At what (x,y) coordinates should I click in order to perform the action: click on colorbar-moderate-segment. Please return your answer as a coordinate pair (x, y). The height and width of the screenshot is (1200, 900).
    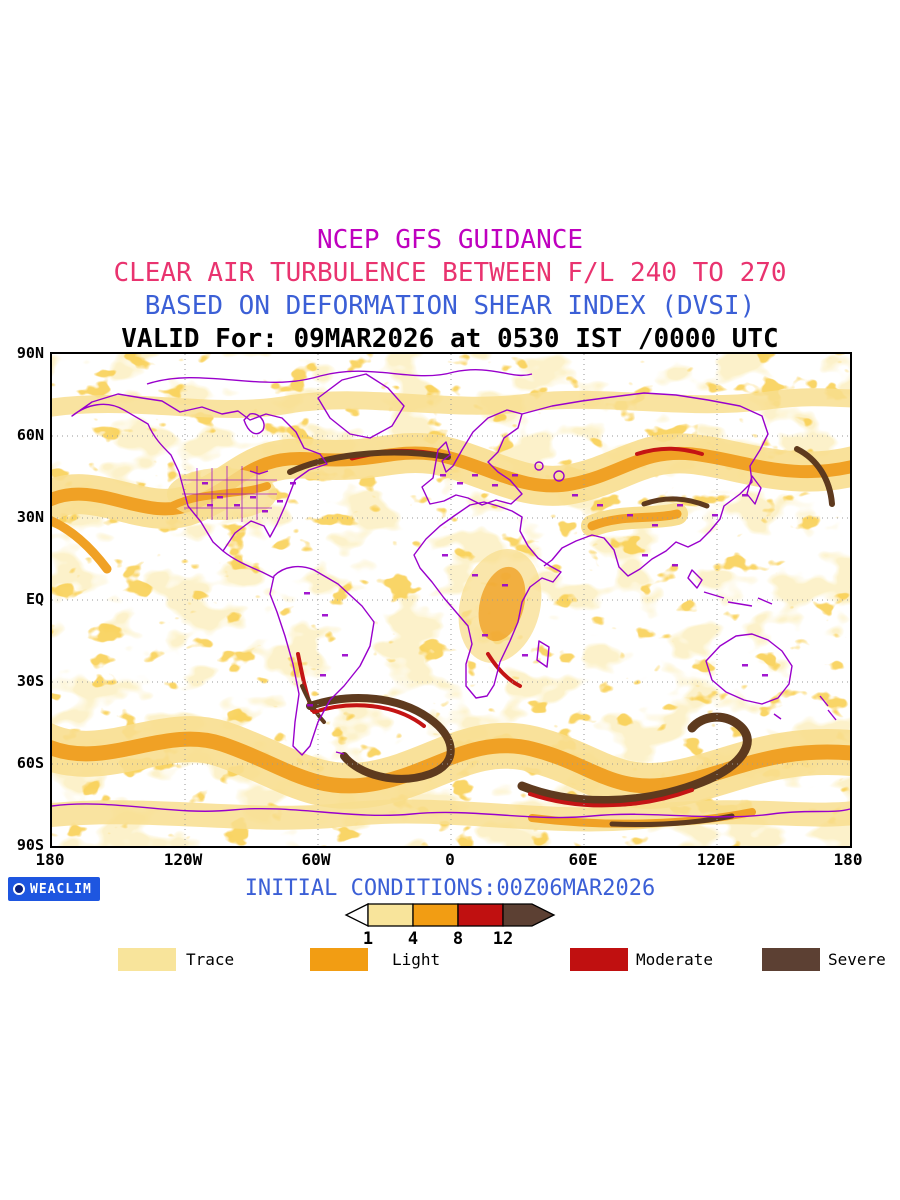
    Looking at the image, I should click on (480, 915).